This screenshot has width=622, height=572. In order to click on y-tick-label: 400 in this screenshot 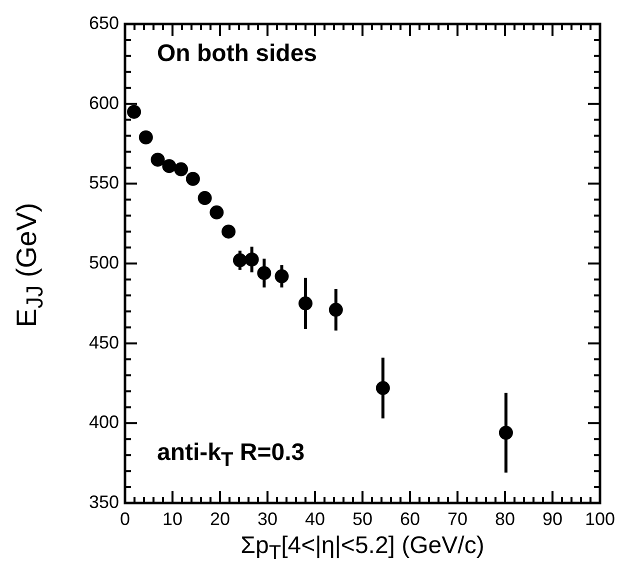, I will do `click(103, 422)`.